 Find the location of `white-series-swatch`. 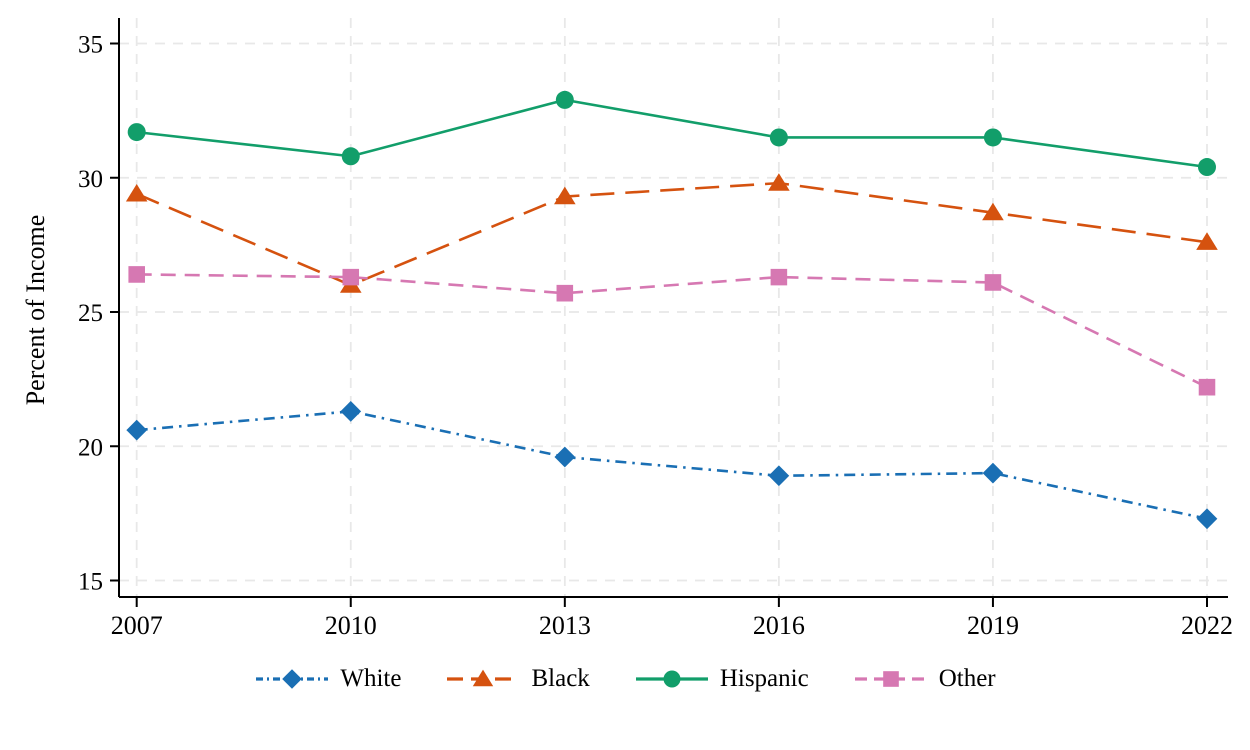

white-series-swatch is located at coordinates (292, 679).